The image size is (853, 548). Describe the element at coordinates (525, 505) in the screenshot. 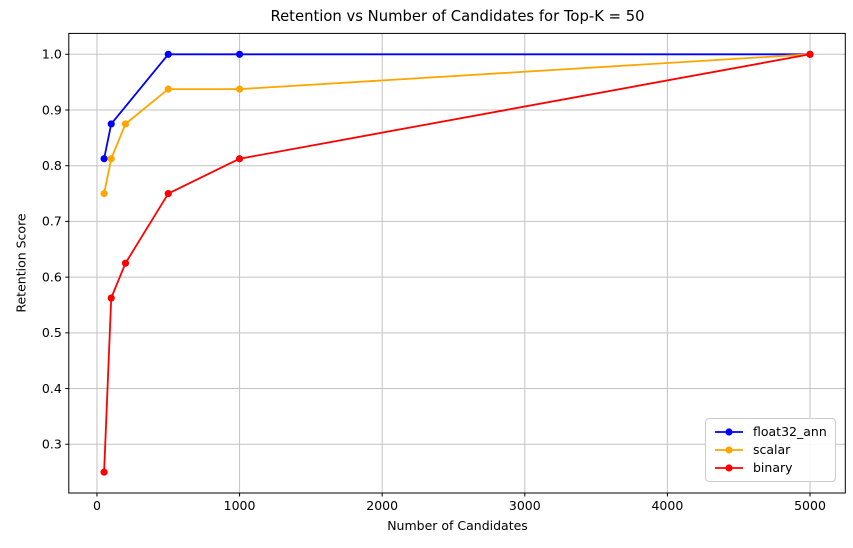

I see `x-tick-label: 3000` at that location.